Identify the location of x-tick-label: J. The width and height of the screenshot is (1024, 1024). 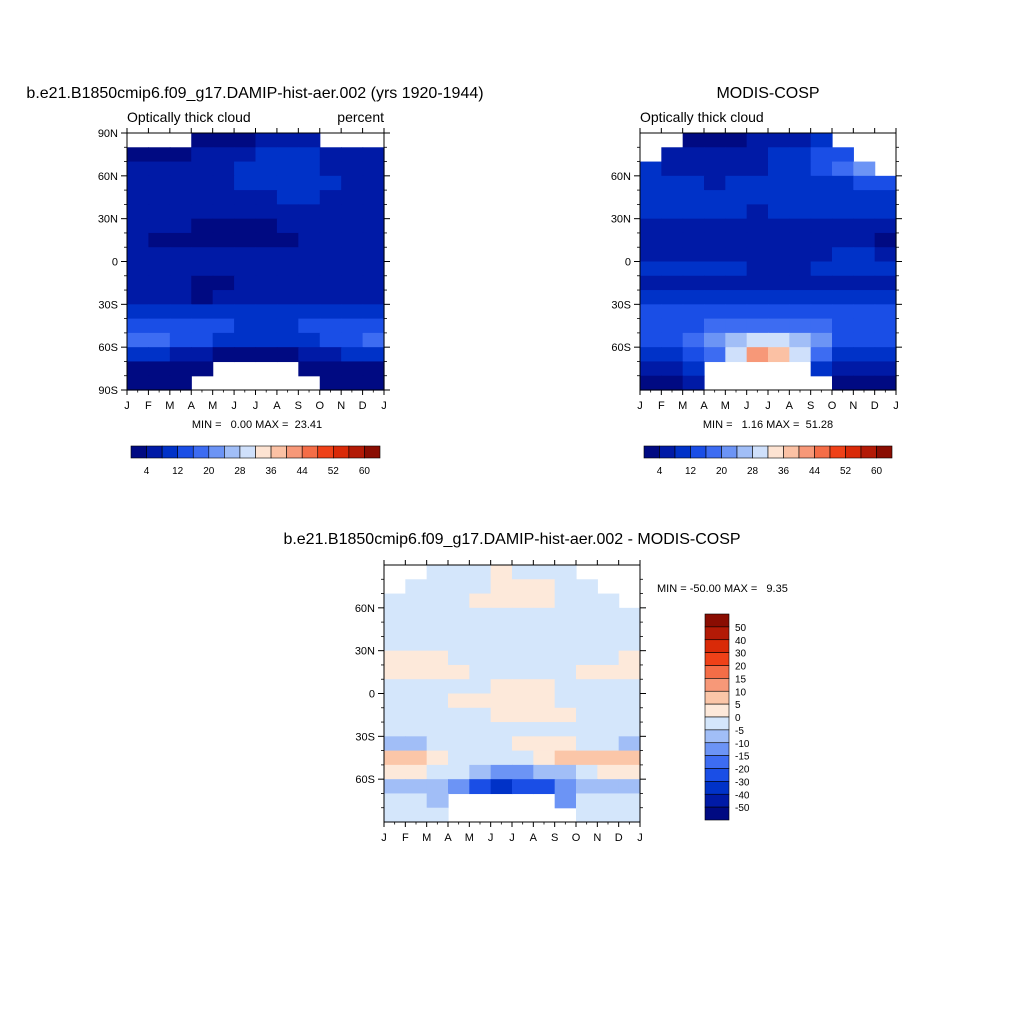
(512, 838).